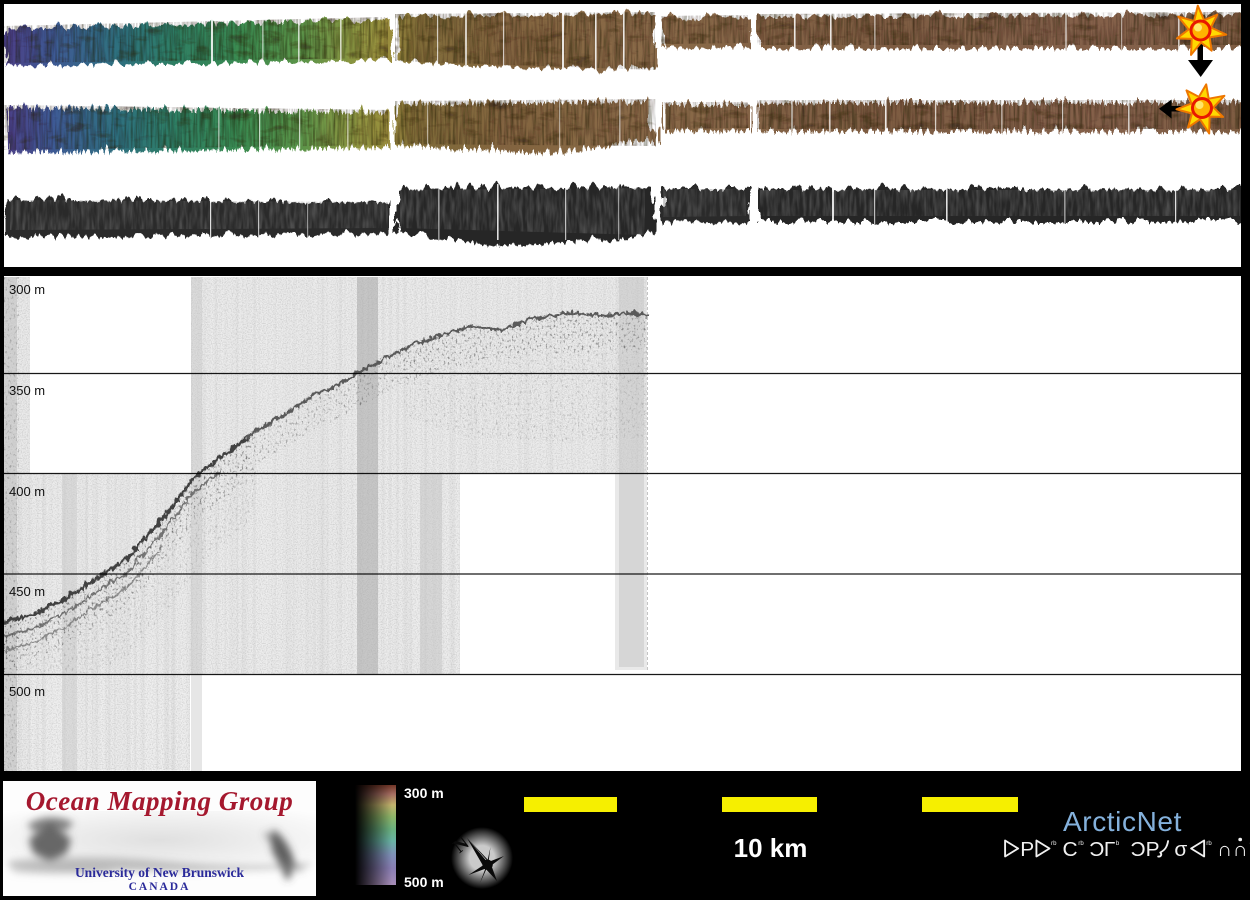 The height and width of the screenshot is (900, 1250). I want to click on svg-text: Γ, so click(1110, 849).